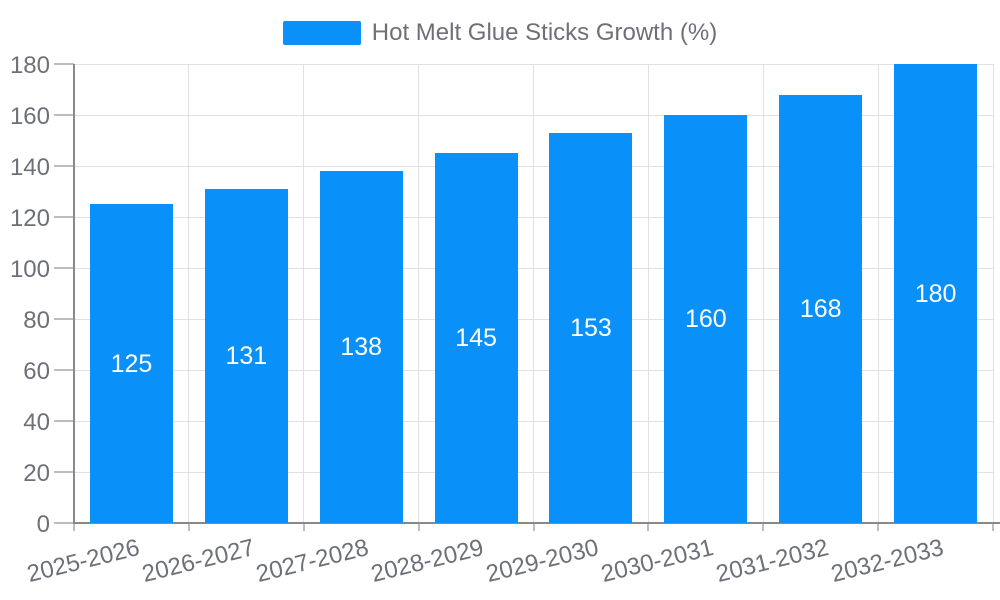 This screenshot has width=1000, height=600. I want to click on bar-value-label: 125, so click(131, 363).